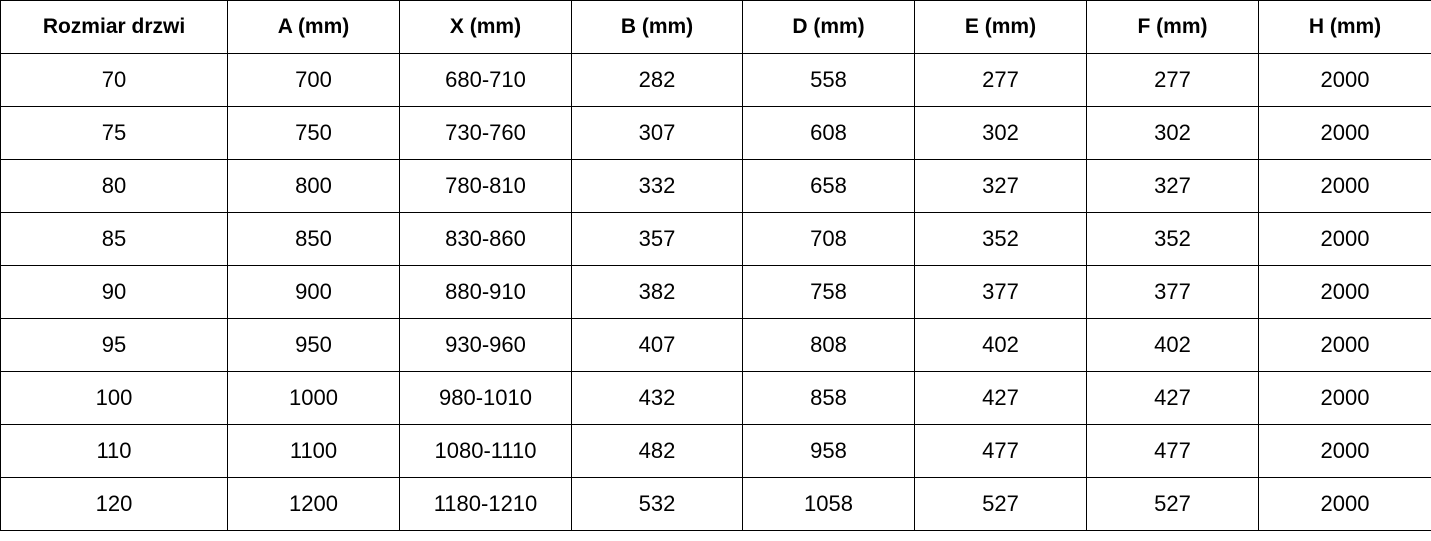  I want to click on table-cell: 407, so click(657, 345).